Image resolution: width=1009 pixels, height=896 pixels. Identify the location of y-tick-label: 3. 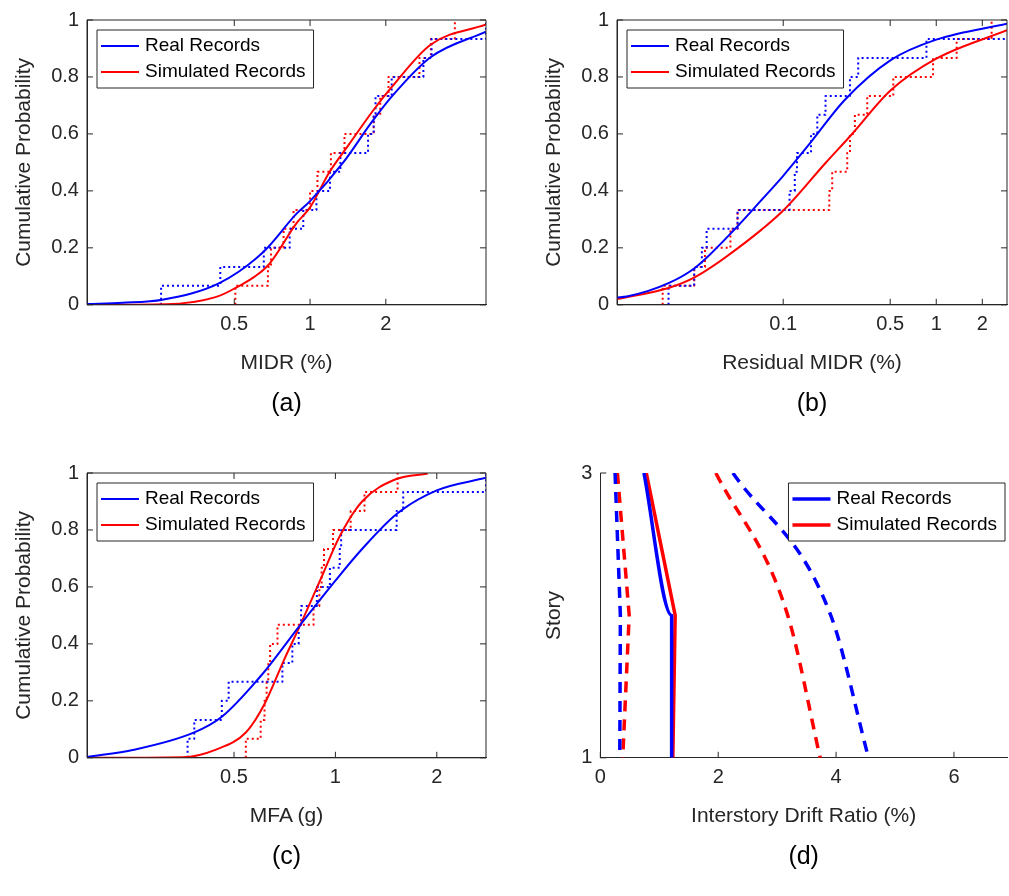
(587, 471).